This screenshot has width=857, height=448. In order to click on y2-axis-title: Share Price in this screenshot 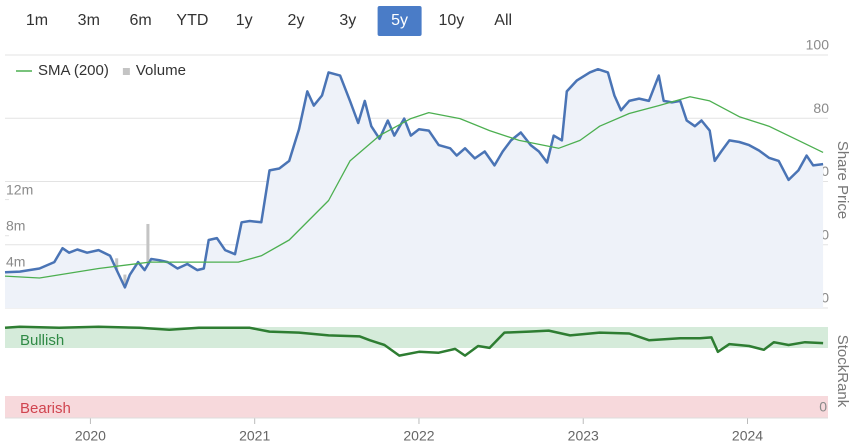, I will do `click(842, 180)`.